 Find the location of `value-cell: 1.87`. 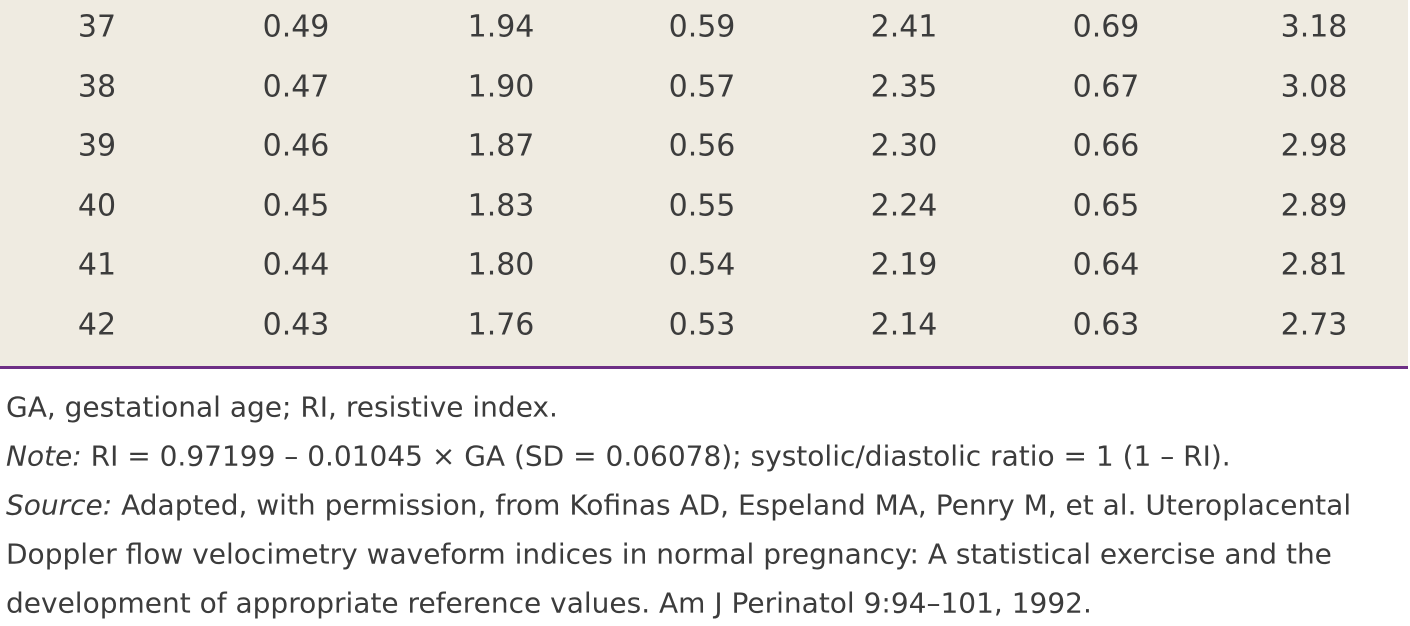

value-cell: 1.87 is located at coordinates (501, 146).